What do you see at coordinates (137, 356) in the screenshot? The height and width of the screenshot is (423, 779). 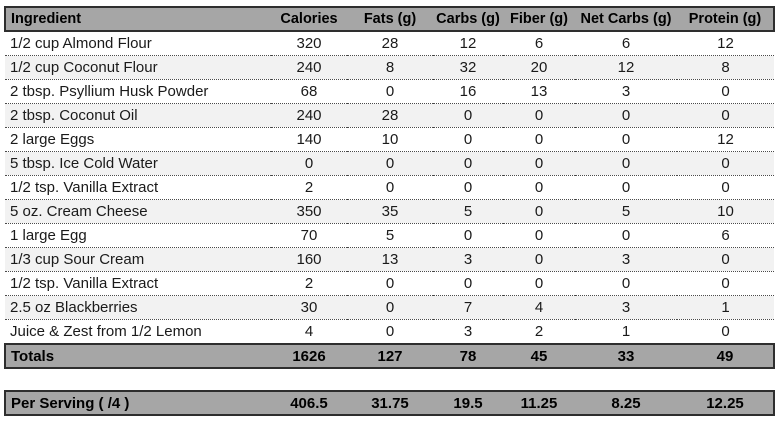 I see `totals-label: Totals` at bounding box center [137, 356].